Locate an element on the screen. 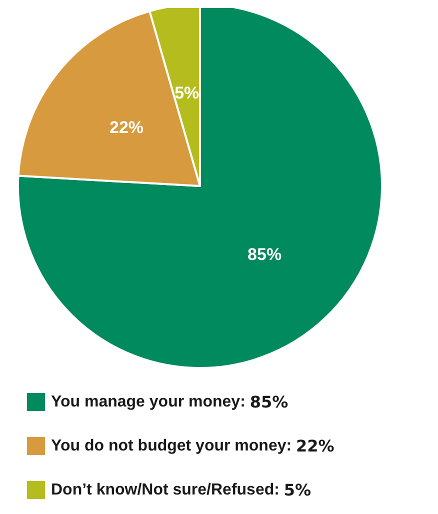 This screenshot has width=438, height=514. data-label: 22% is located at coordinates (126, 127).